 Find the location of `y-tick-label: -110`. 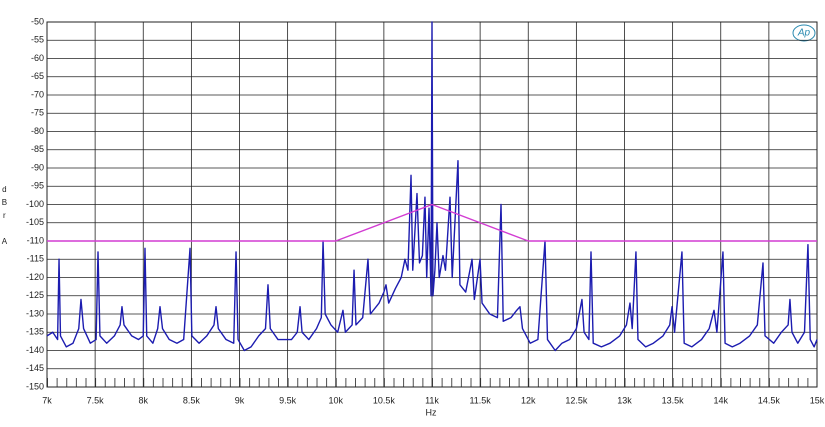

y-tick-label: -110 is located at coordinates (35, 240).